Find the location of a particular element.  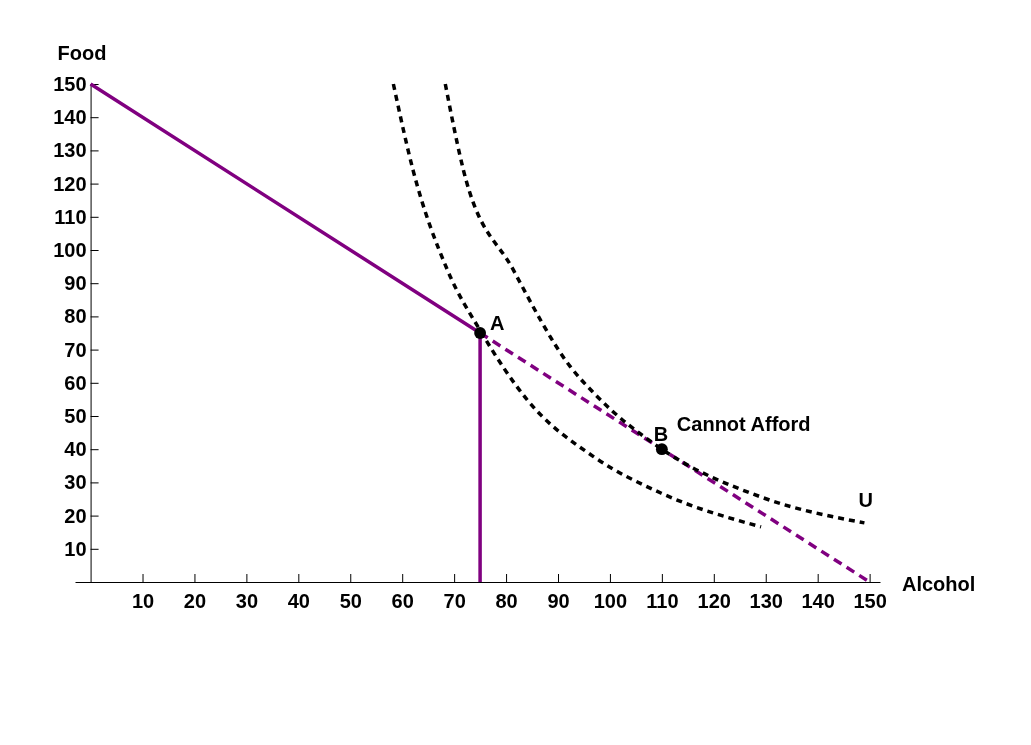

y-tick-label: 20 is located at coordinates (75, 515).